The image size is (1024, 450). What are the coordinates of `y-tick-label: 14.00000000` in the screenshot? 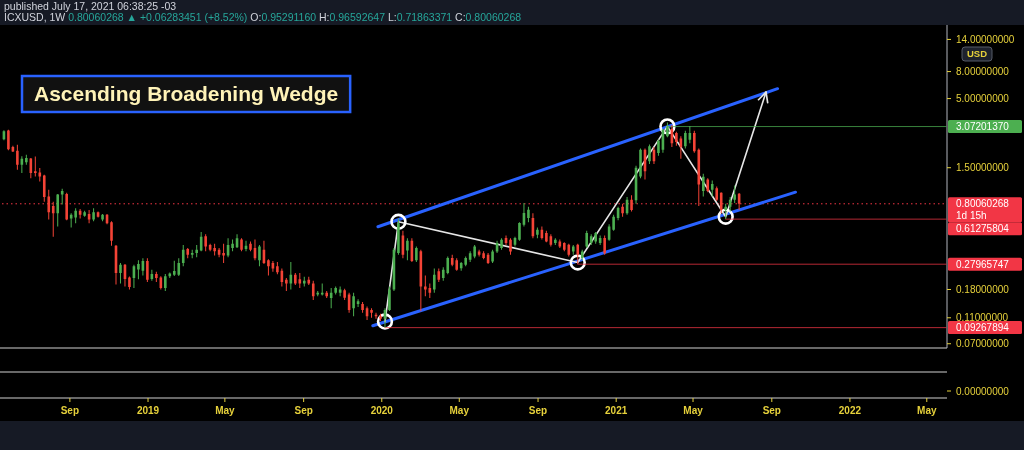 It's located at (985, 39).